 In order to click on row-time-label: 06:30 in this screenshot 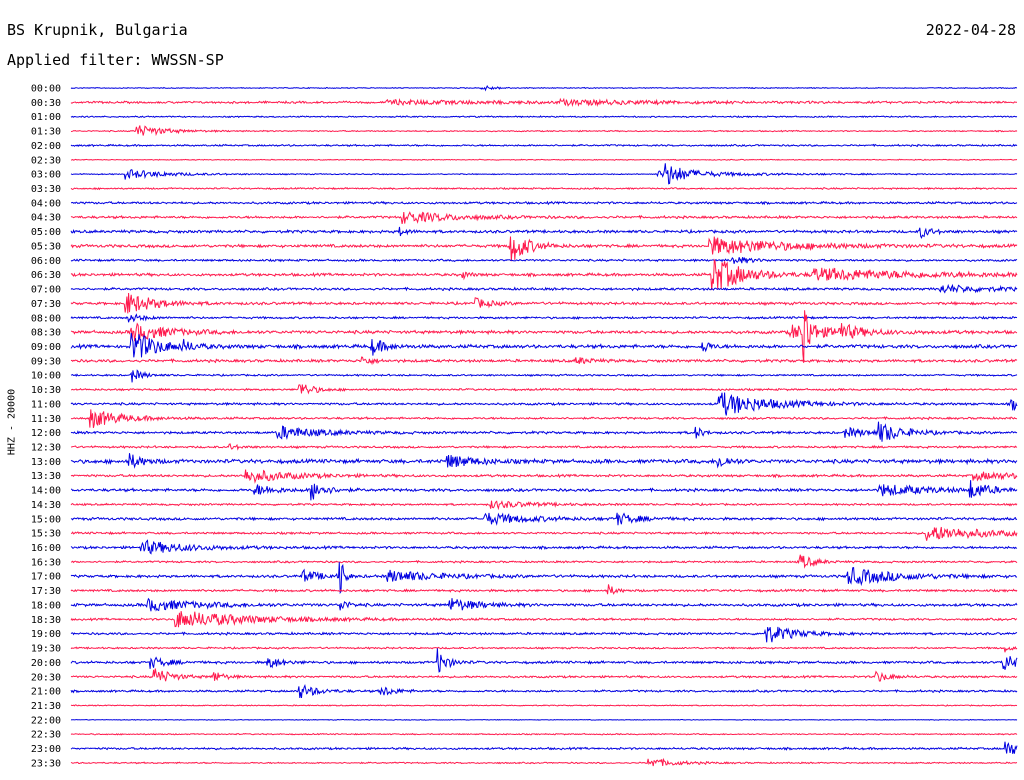, I will do `click(46, 275)`.